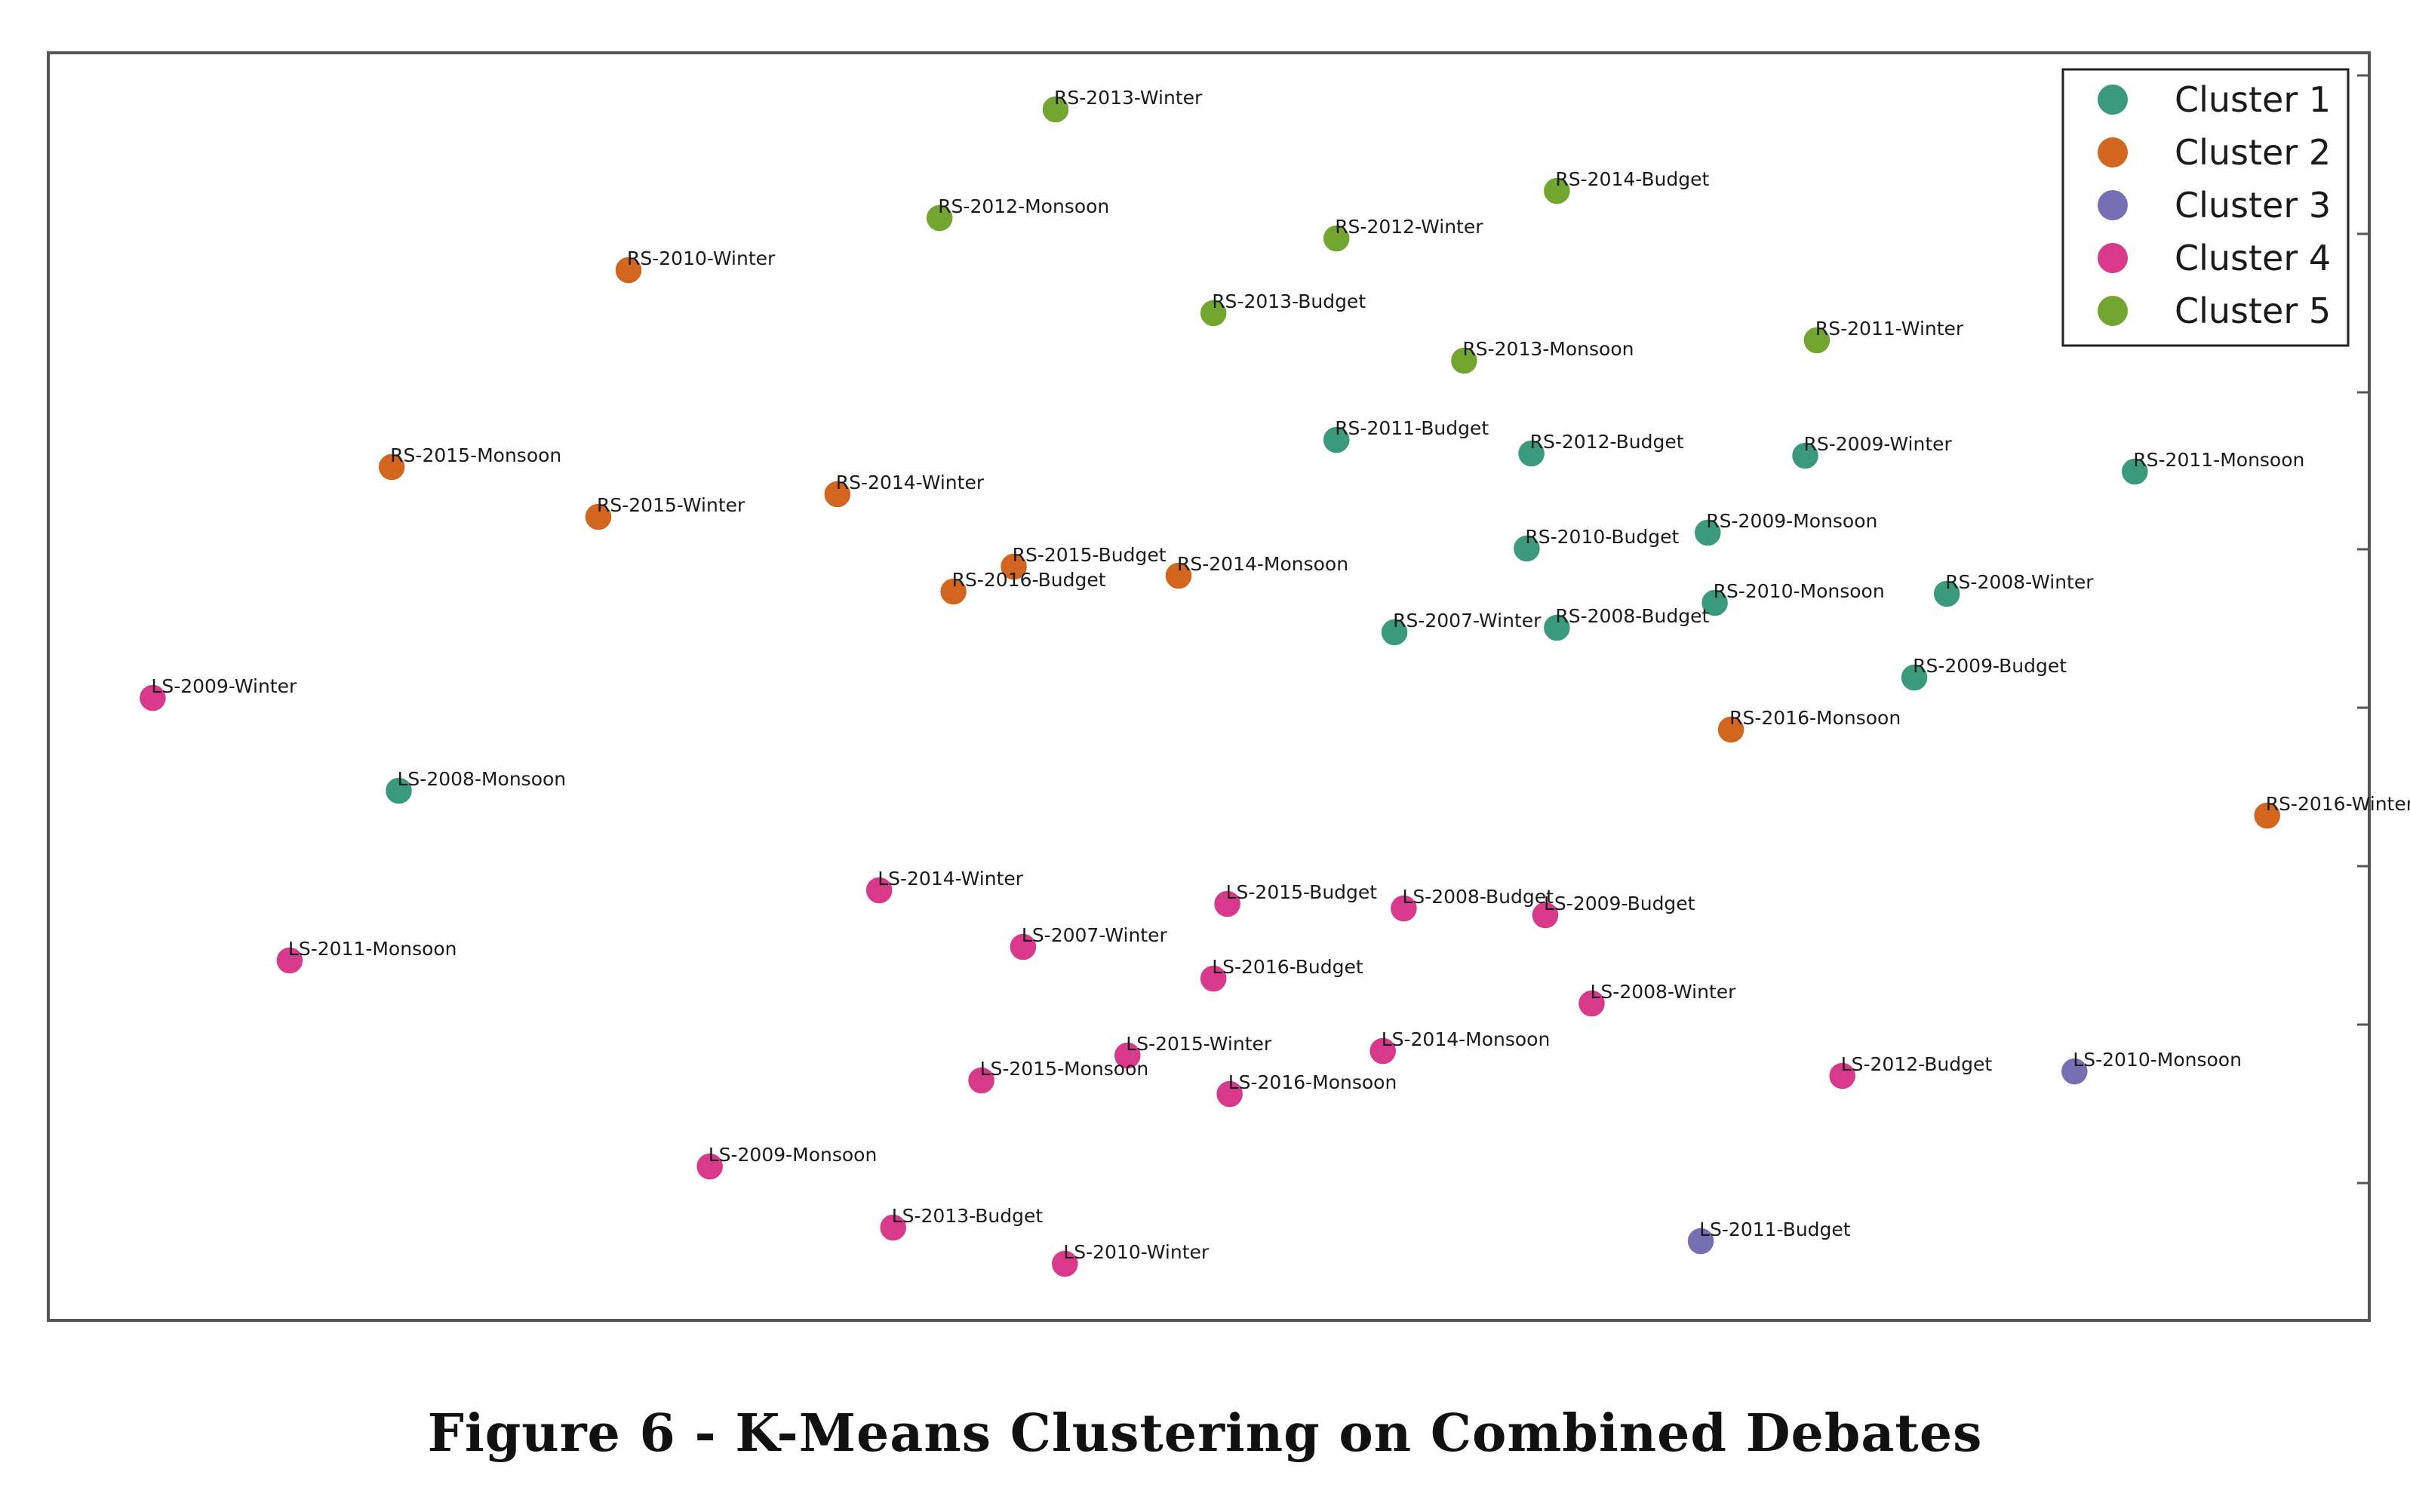 Image resolution: width=2410 pixels, height=1512 pixels. I want to click on point-label-ls-2007-winter: LS-2007-Winter, so click(1095, 935).